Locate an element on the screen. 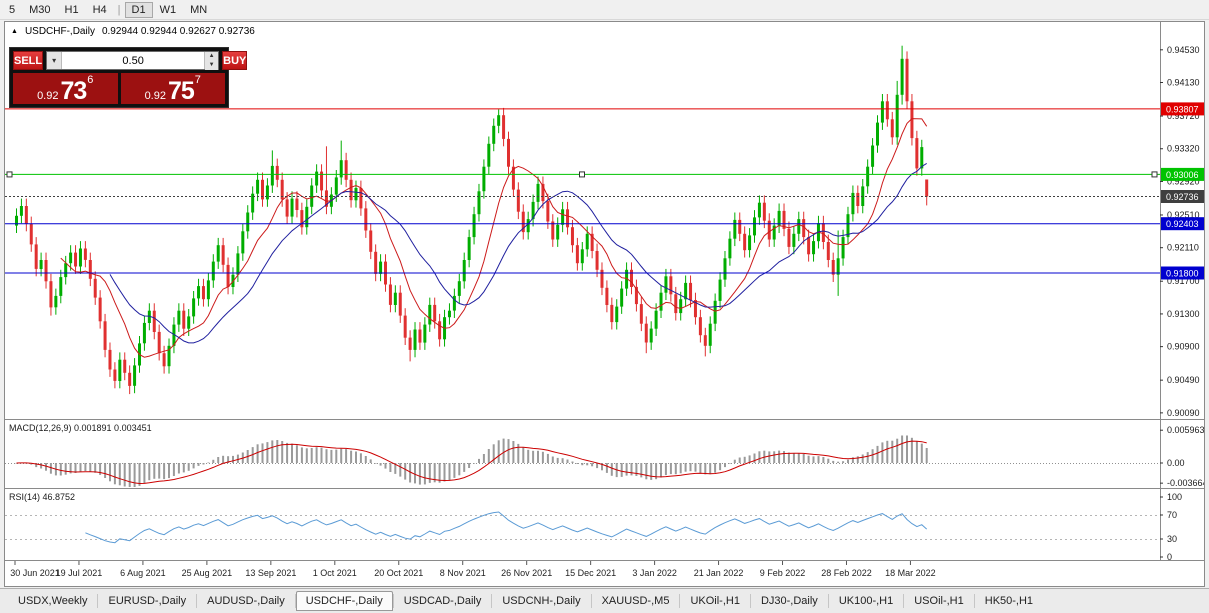 Image resolution: width=1209 pixels, height=613 pixels. price-tick-label: 0.94530 is located at coordinates (1183, 50).